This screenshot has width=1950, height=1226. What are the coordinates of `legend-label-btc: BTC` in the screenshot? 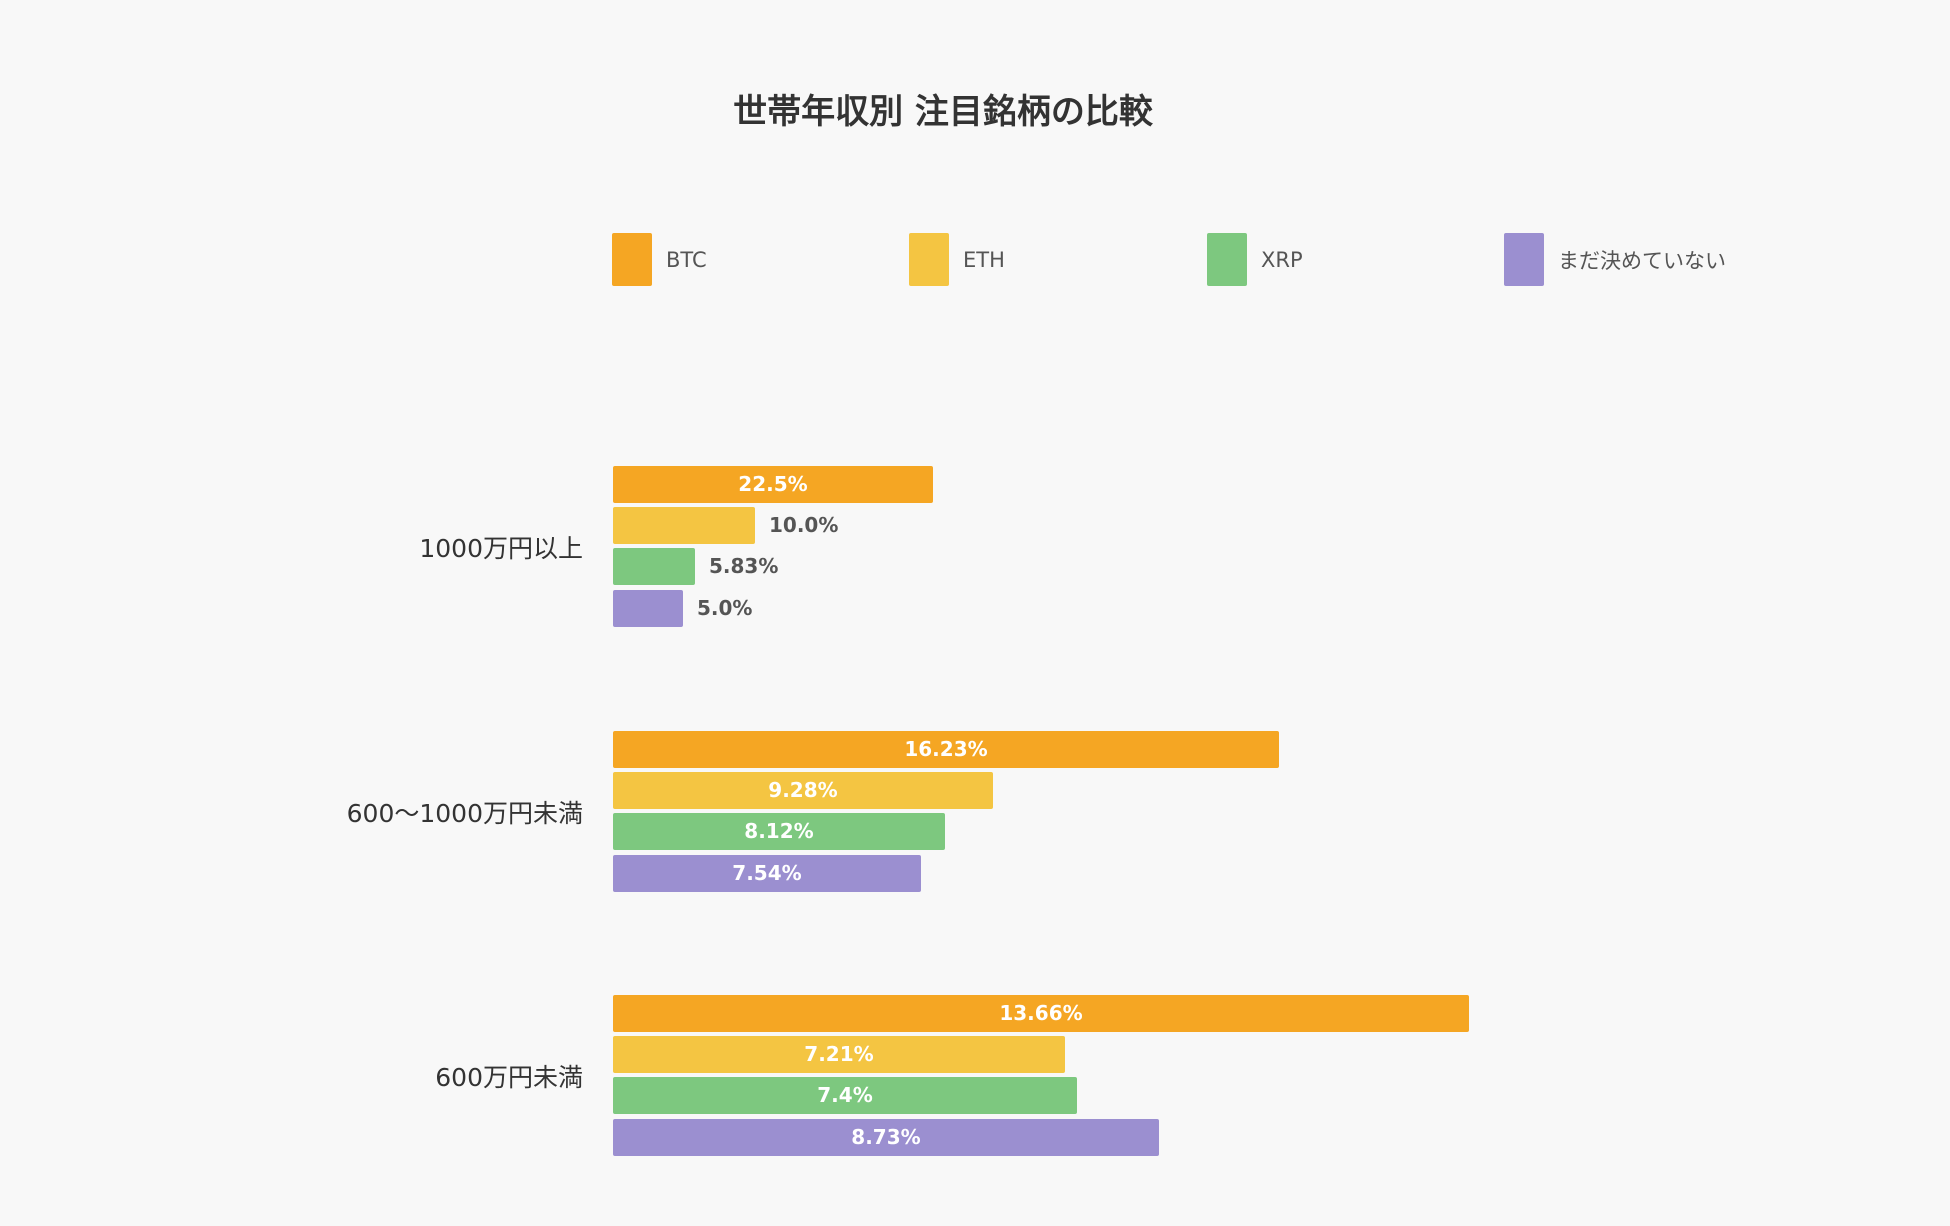 It's located at (686, 259).